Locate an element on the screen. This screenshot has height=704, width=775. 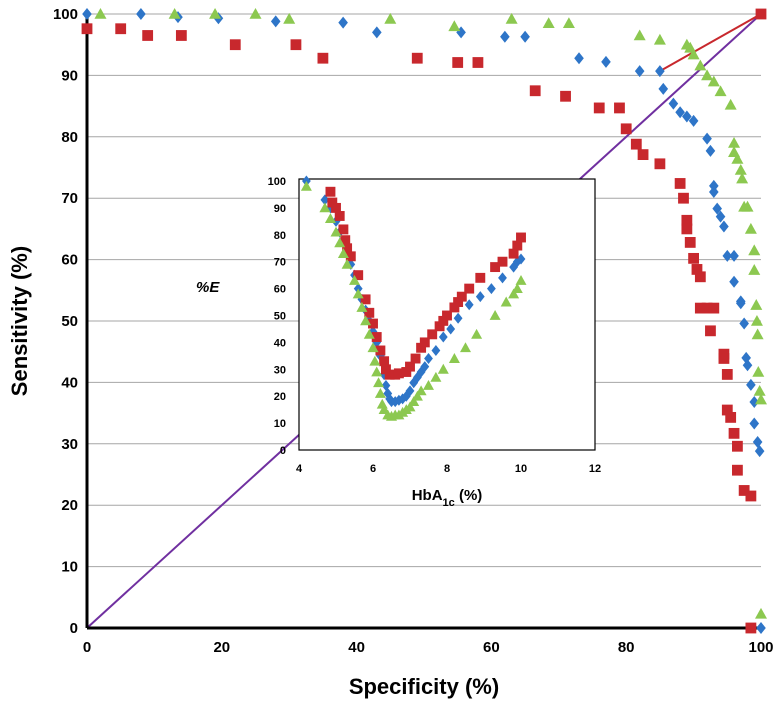
x-tick-label: 100 is located at coordinates (760, 647).